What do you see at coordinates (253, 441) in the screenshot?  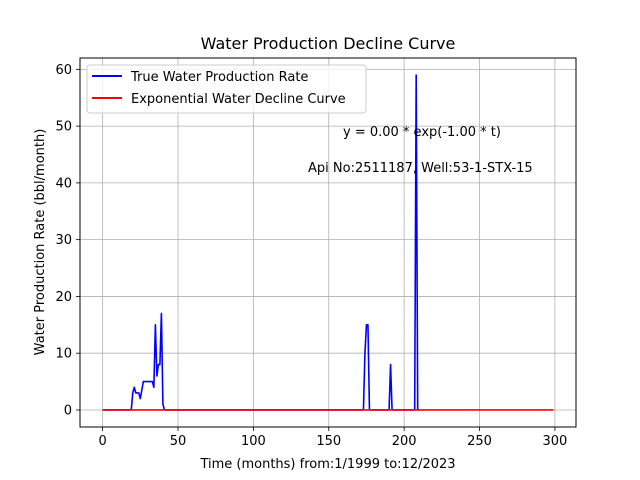 I see `x-tick-label: 100` at bounding box center [253, 441].